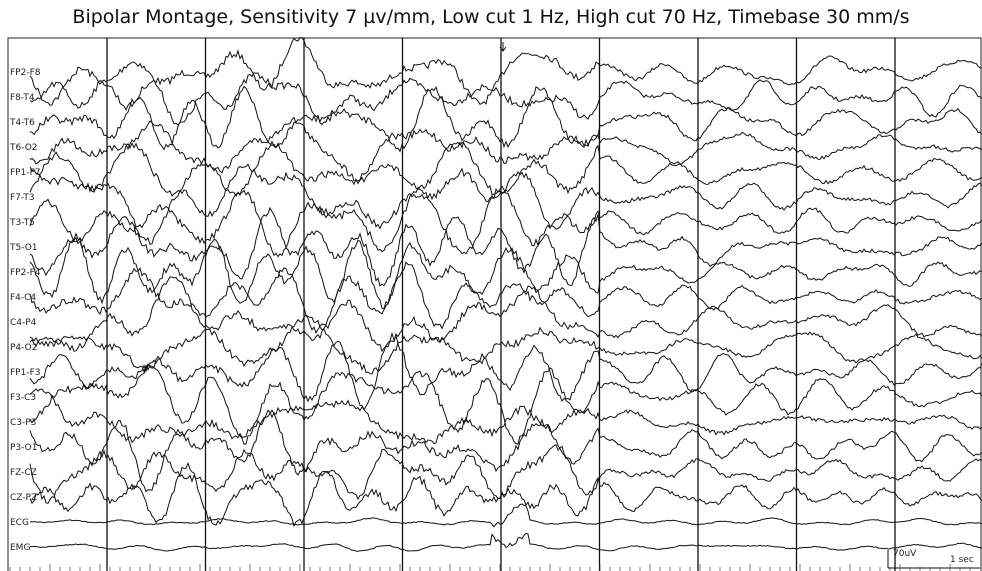 This screenshot has height=571, width=982. I want to click on channel-label: T4-T6, so click(22, 123).